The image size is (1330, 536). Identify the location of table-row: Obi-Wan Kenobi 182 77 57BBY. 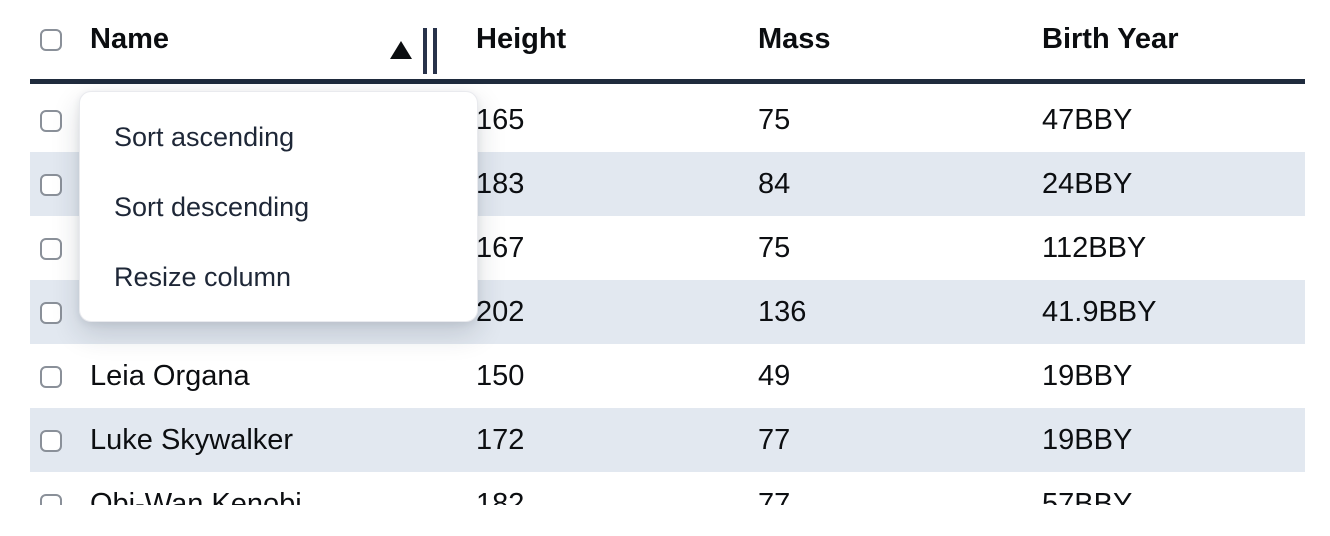
(667, 488).